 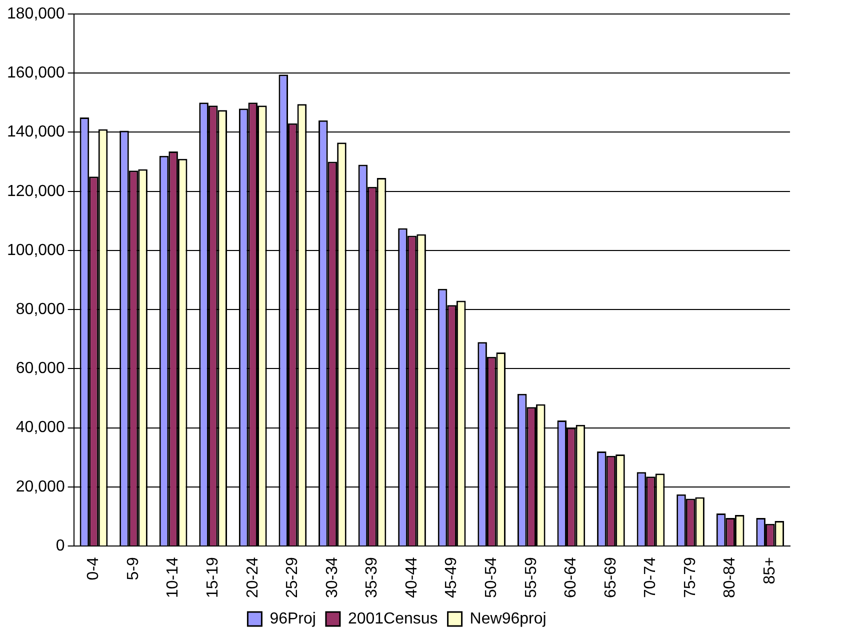 I want to click on x-tick-label: 40-44, so click(x=411, y=577).